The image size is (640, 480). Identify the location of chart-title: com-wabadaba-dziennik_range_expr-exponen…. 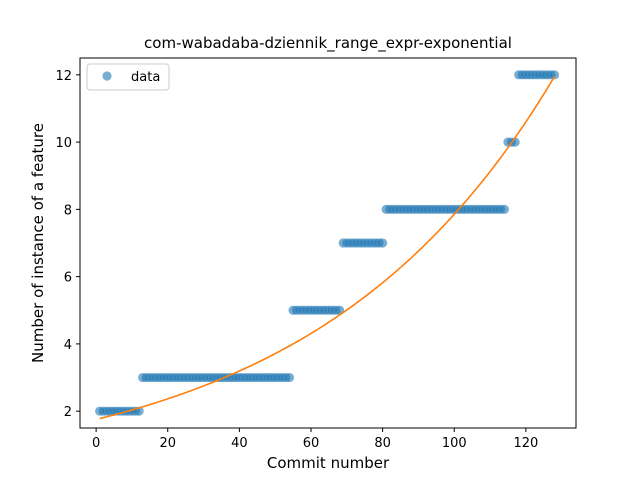
(328, 43).